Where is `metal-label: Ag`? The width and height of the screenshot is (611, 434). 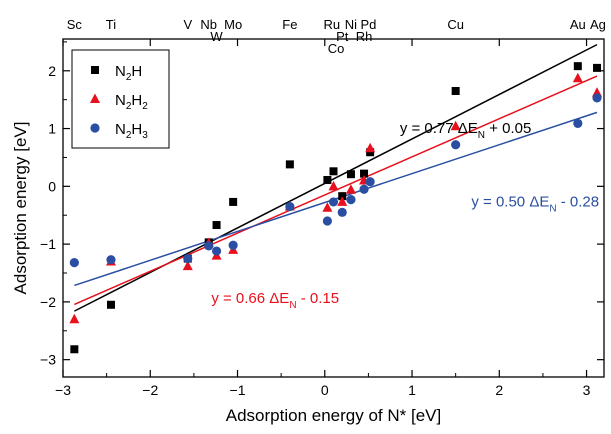
metal-label: Ag is located at coordinates (598, 24).